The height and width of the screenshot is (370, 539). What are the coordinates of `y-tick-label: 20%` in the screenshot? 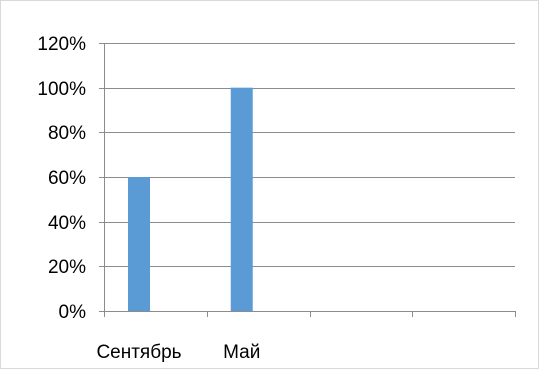 It's located at (67, 267).